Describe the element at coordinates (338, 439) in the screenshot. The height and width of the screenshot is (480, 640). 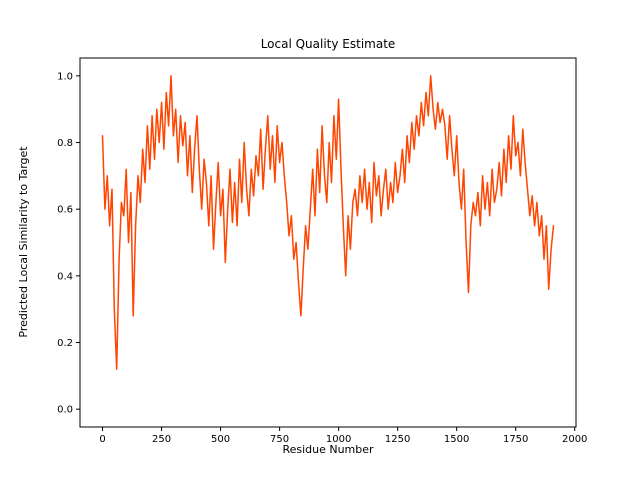
I see `x-tick-label: 1000` at that location.